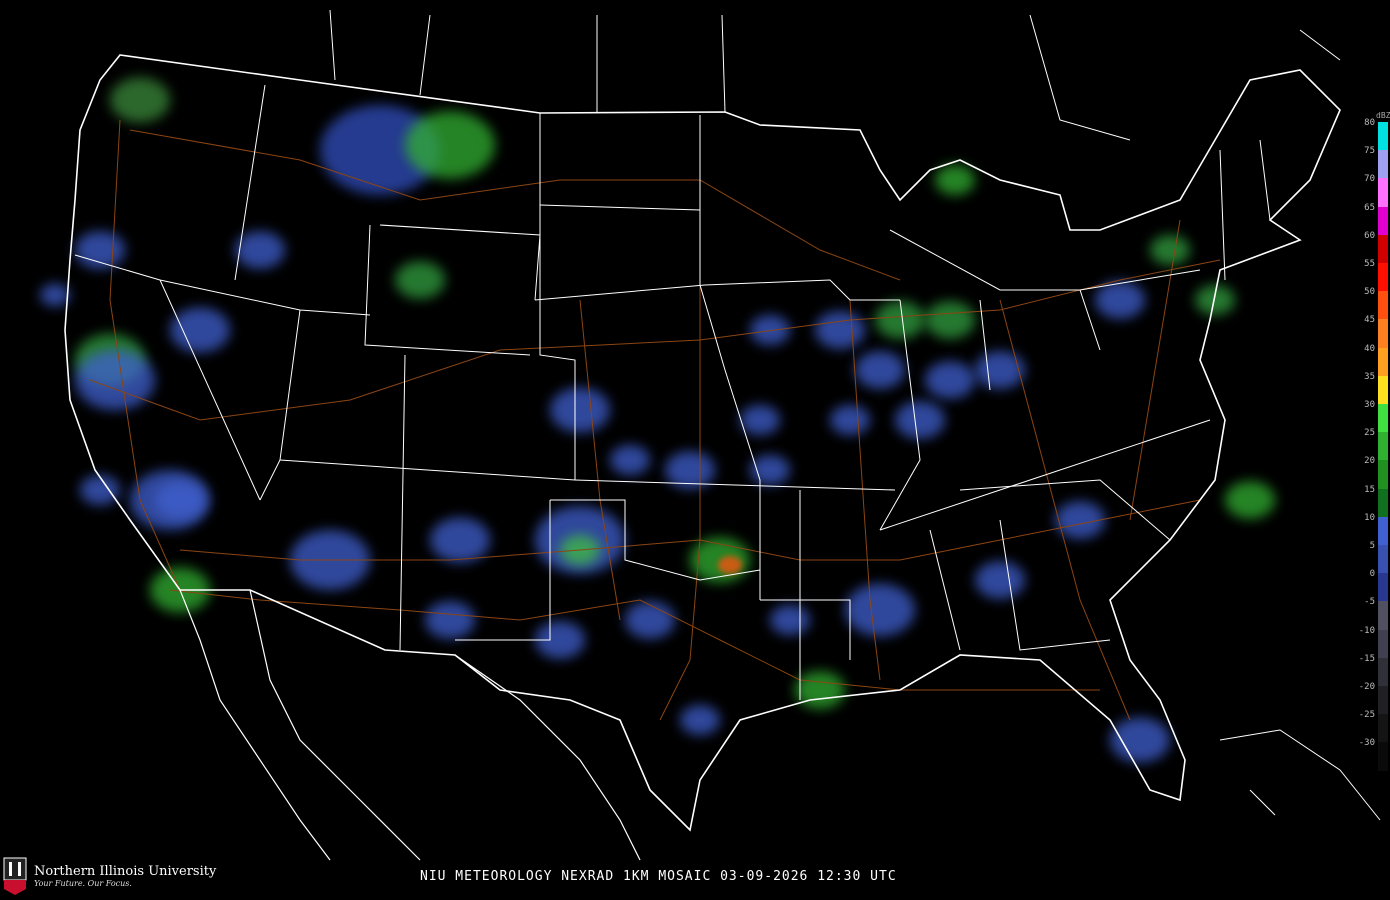 Image resolution: width=1390 pixels, height=900 pixels. Describe the element at coordinates (1369, 433) in the screenshot. I see `legend-label: 25` at that location.